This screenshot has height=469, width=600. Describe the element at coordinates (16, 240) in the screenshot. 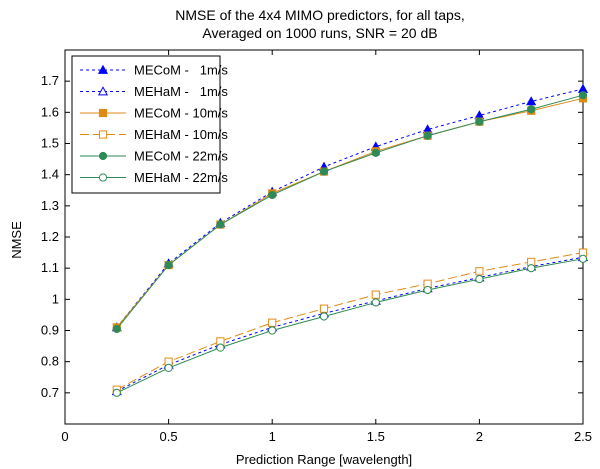

I see `y-axis-label: NMSE` at that location.